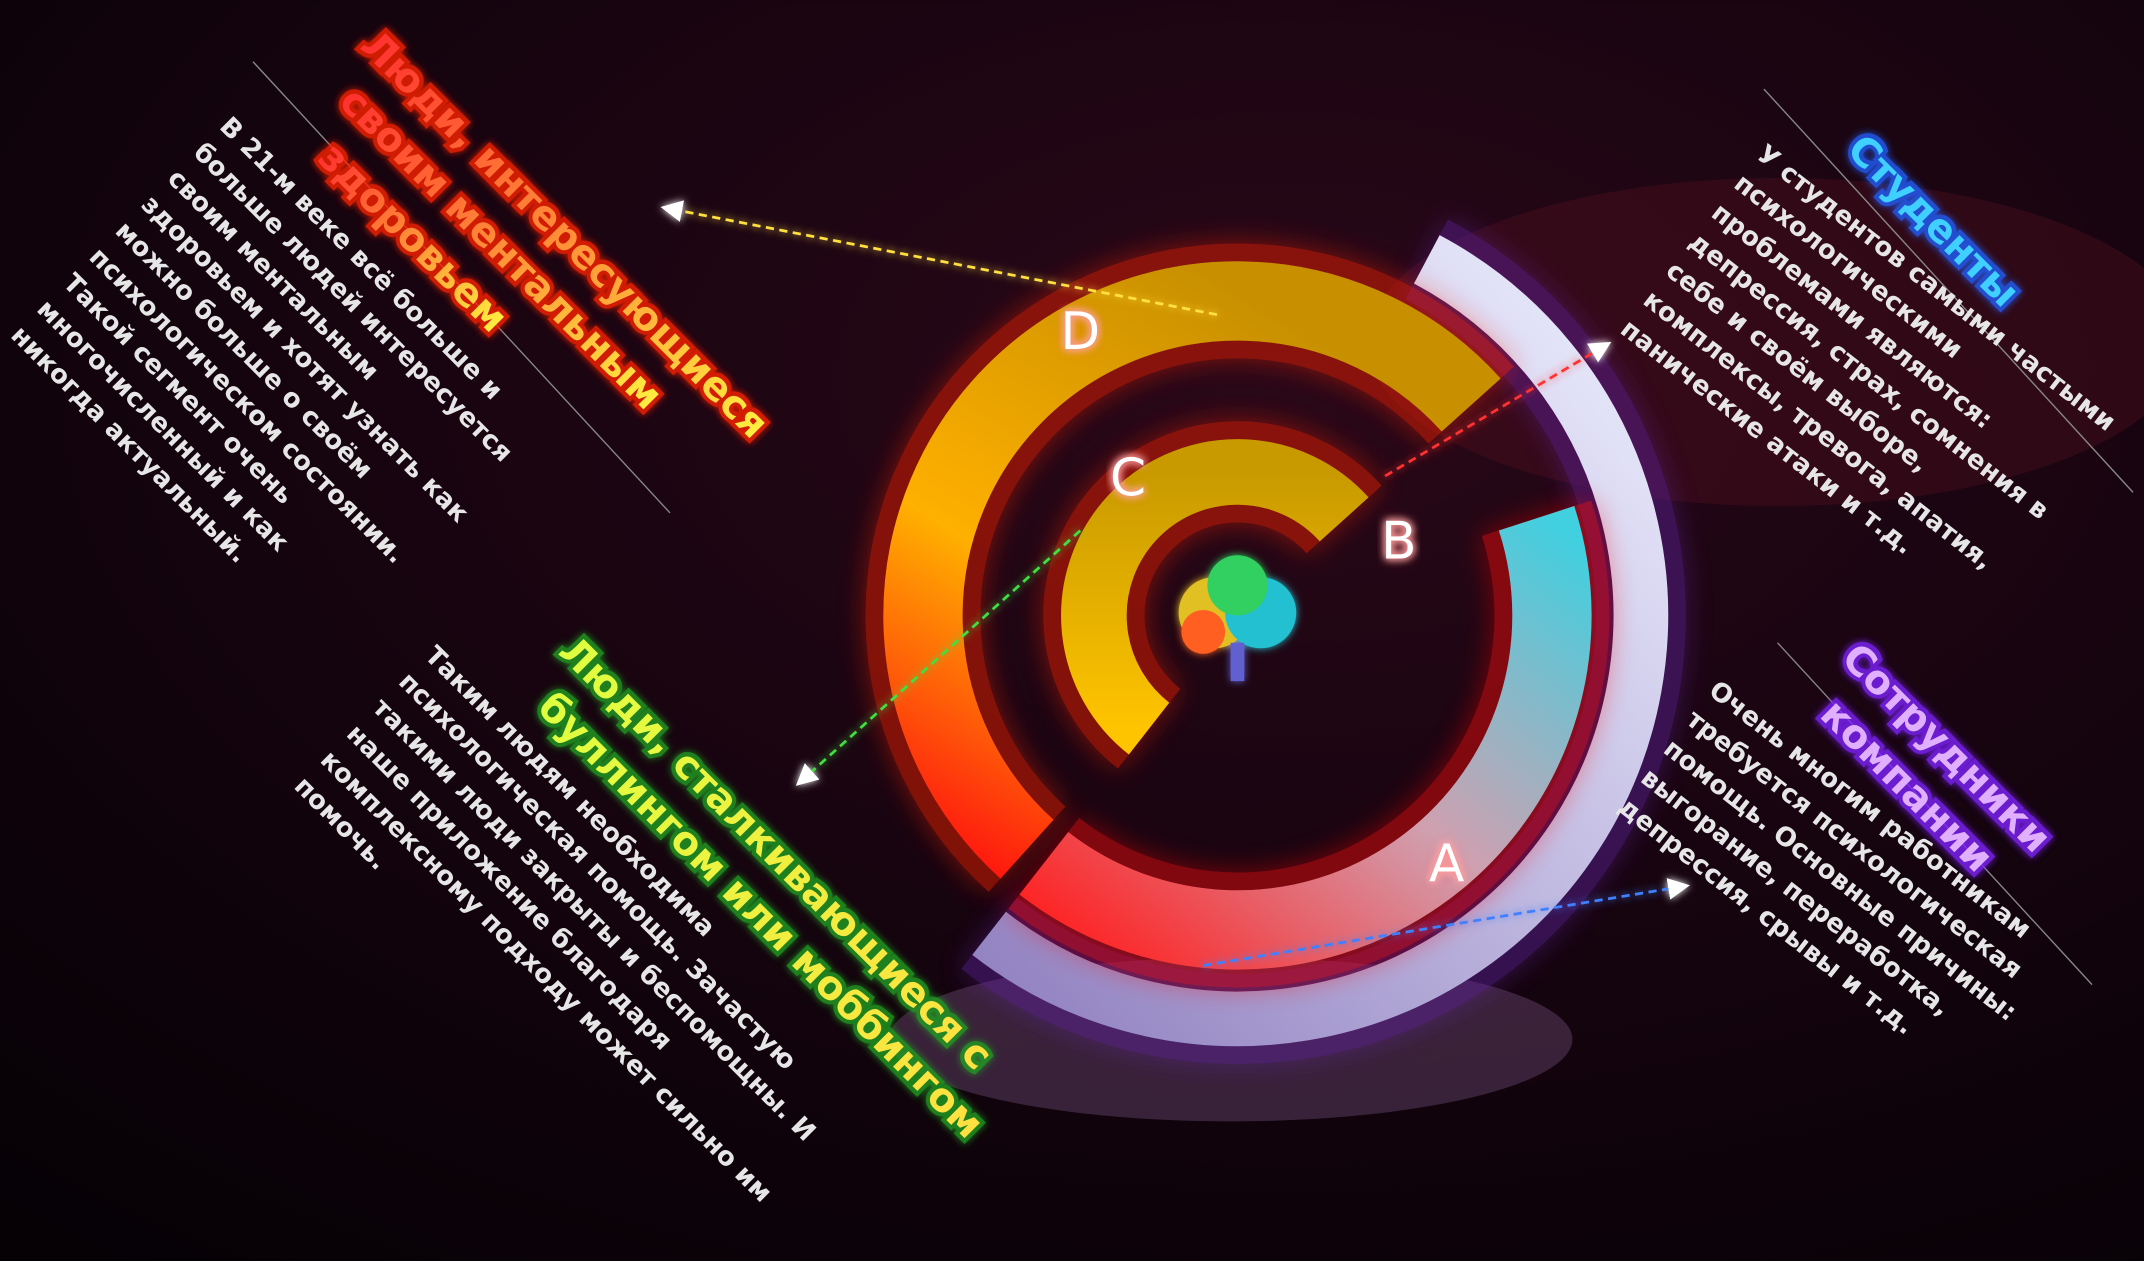  I want to click on segment-letter: B, so click(1399, 541).